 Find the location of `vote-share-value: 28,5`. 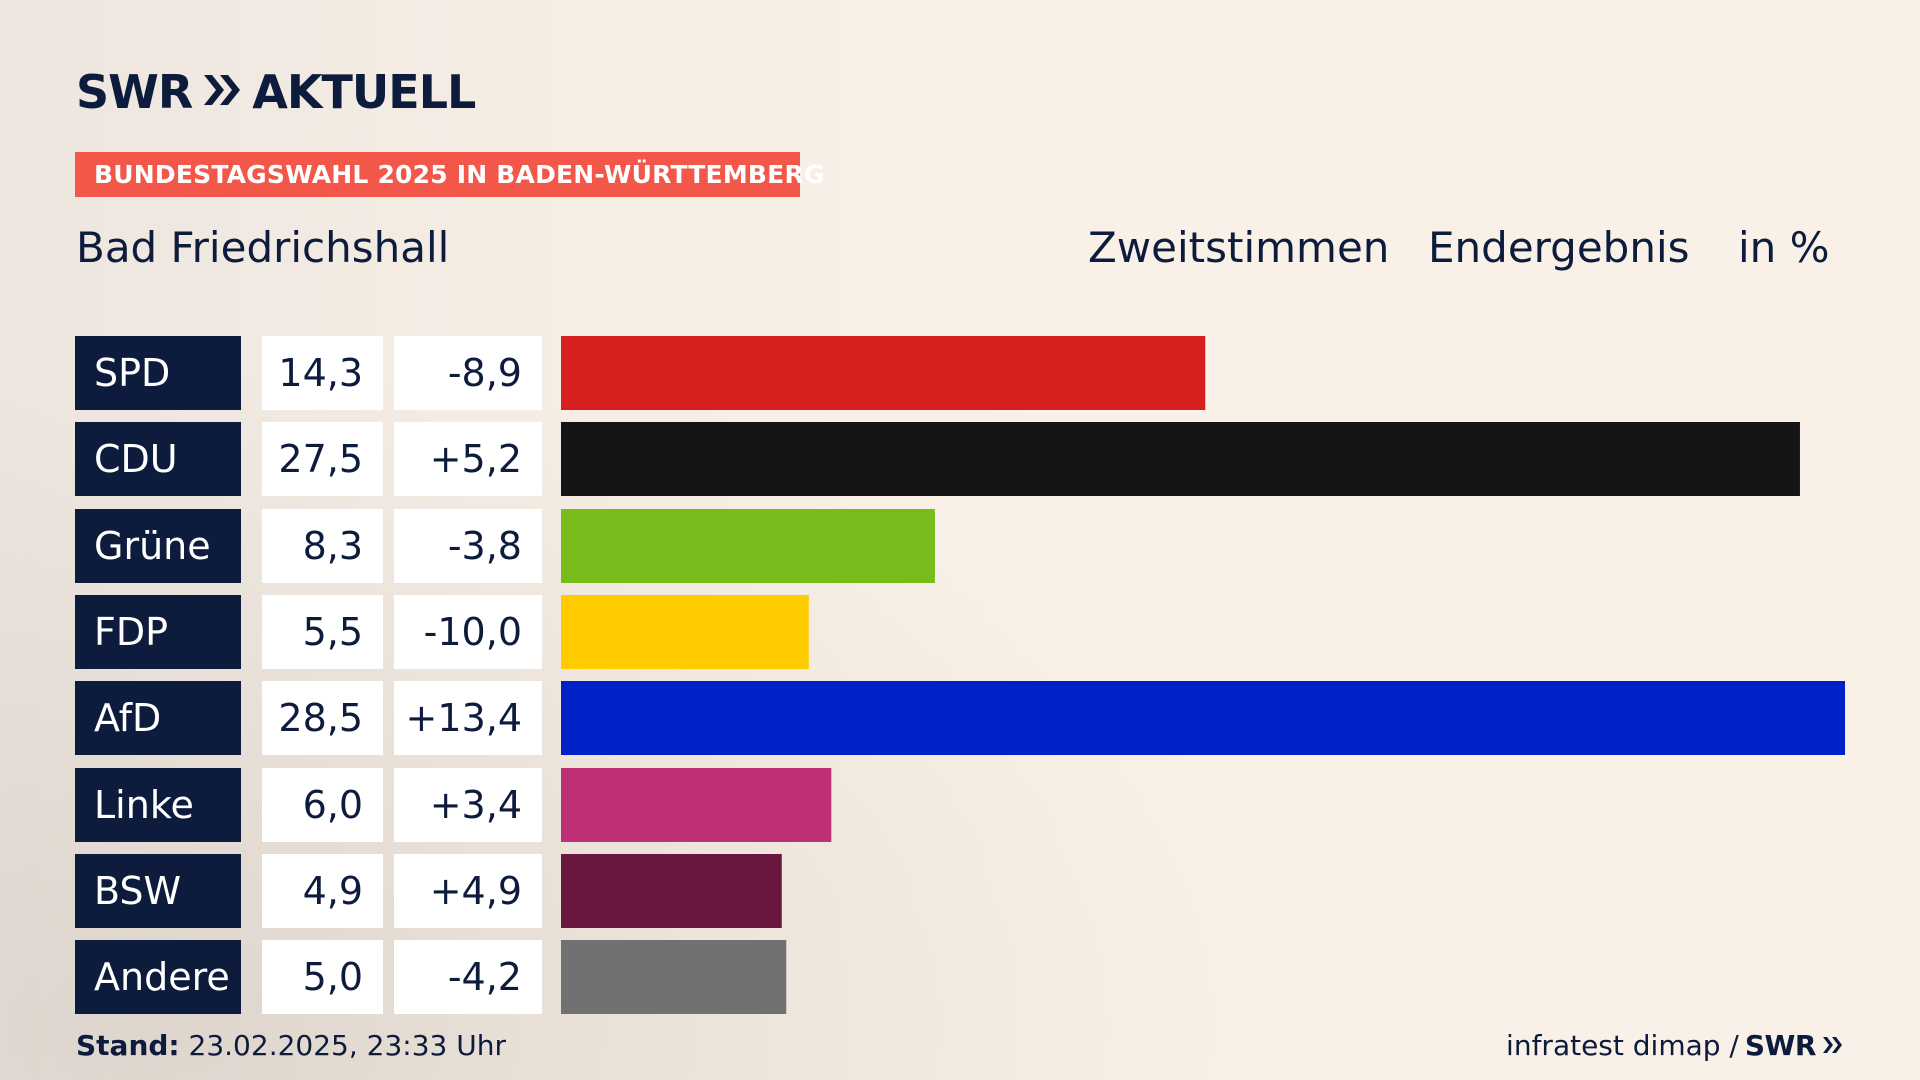

vote-share-value: 28,5 is located at coordinates (322, 718).